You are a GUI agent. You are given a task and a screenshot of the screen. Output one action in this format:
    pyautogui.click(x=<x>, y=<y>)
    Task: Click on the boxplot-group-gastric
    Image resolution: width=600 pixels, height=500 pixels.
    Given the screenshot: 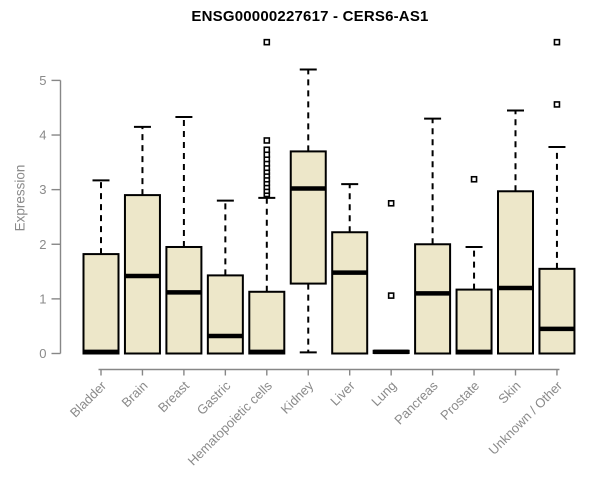 What is the action you would take?
    pyautogui.click(x=225, y=277)
    